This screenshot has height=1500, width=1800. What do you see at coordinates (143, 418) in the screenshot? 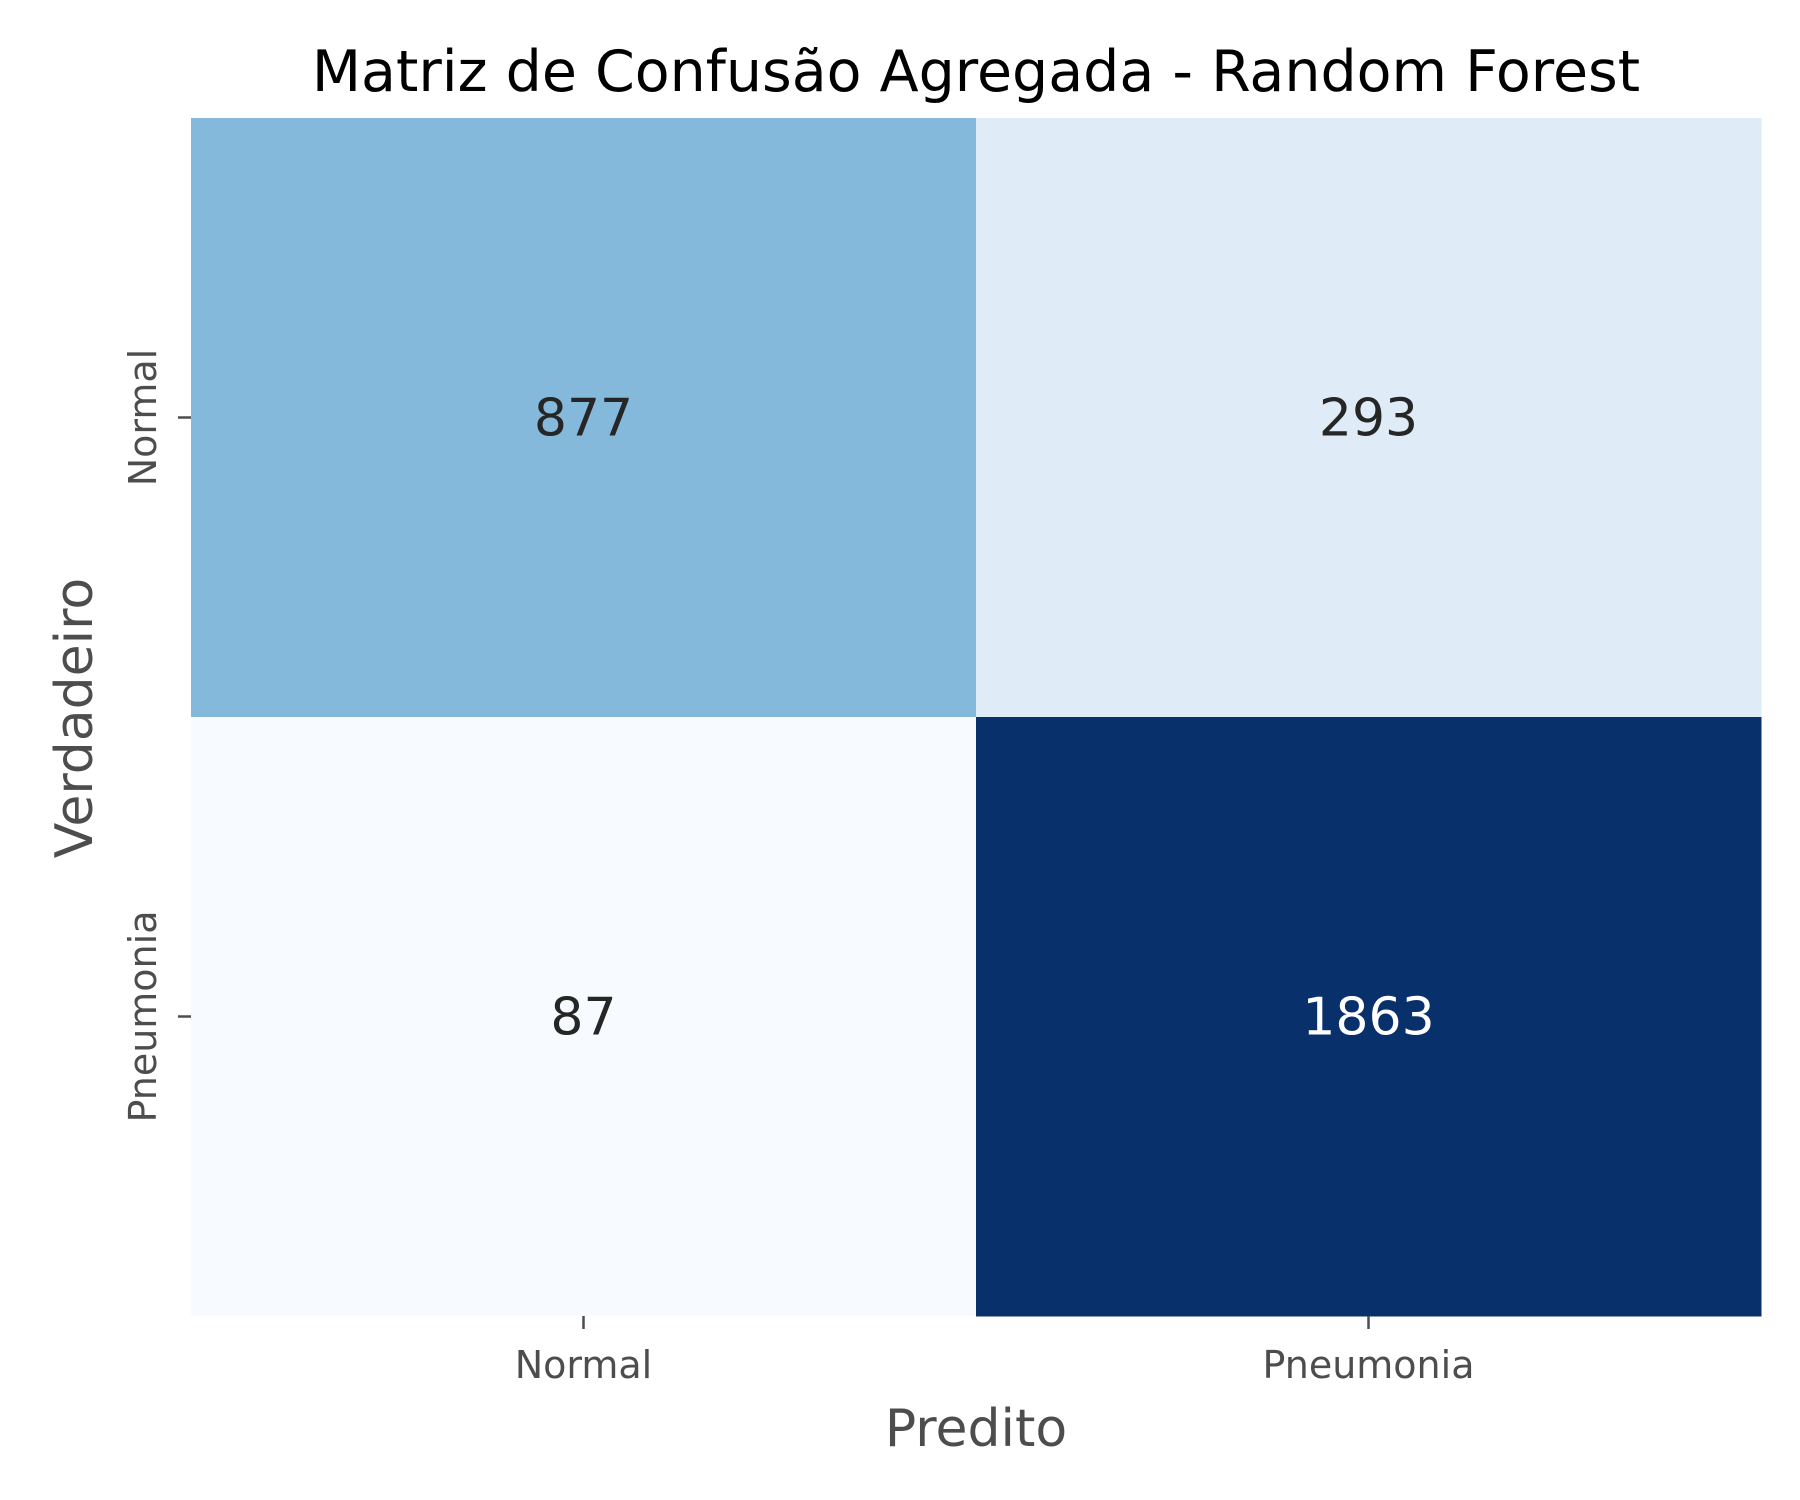
I see `y-tick-label-0: Normal` at bounding box center [143, 418].